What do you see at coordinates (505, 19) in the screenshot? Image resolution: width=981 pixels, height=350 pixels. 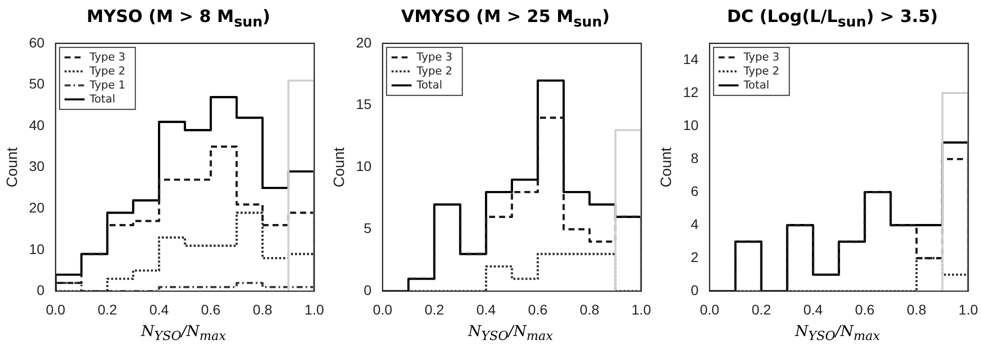 I see `chart-title: VMYSO (M > 25 M$_{sun}$)` at bounding box center [505, 19].